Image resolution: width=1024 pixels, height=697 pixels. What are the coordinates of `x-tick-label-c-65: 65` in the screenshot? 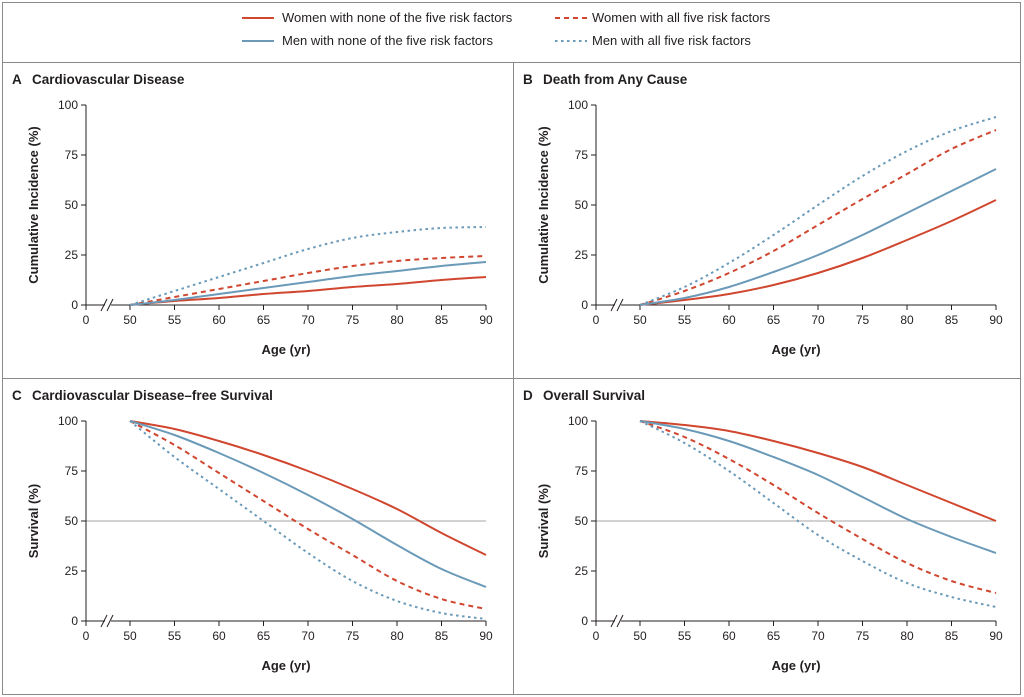 It's located at (264, 636).